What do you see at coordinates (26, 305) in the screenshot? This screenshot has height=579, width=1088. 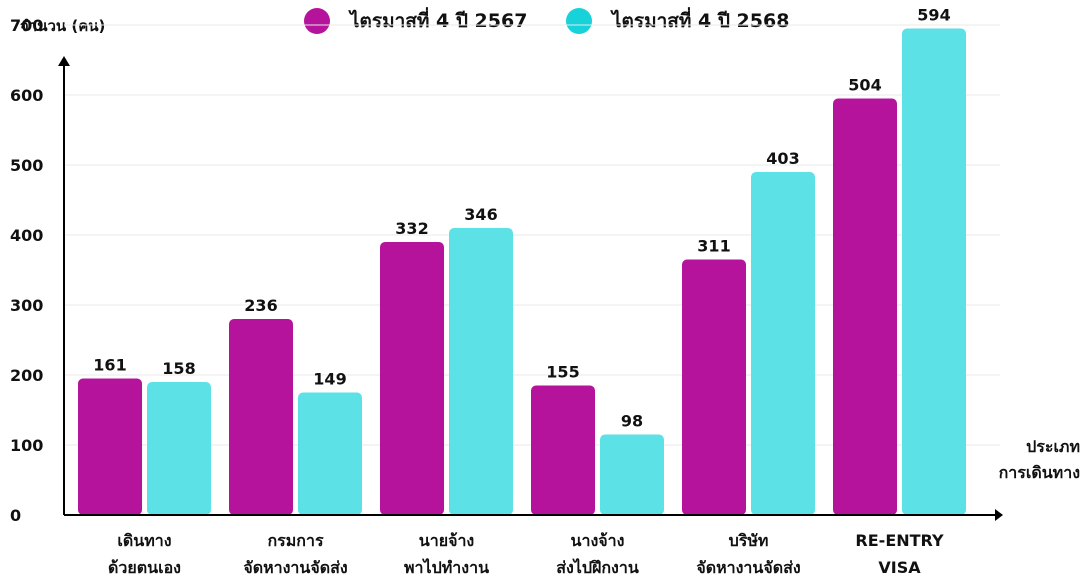 I see `y-tick-label: 300` at bounding box center [26, 305].